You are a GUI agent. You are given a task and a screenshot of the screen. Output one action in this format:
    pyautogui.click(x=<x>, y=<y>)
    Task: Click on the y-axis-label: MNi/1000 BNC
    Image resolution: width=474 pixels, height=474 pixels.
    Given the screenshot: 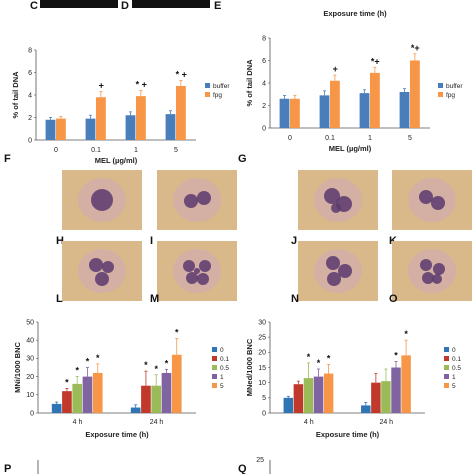 What is the action you would take?
    pyautogui.click(x=17, y=366)
    